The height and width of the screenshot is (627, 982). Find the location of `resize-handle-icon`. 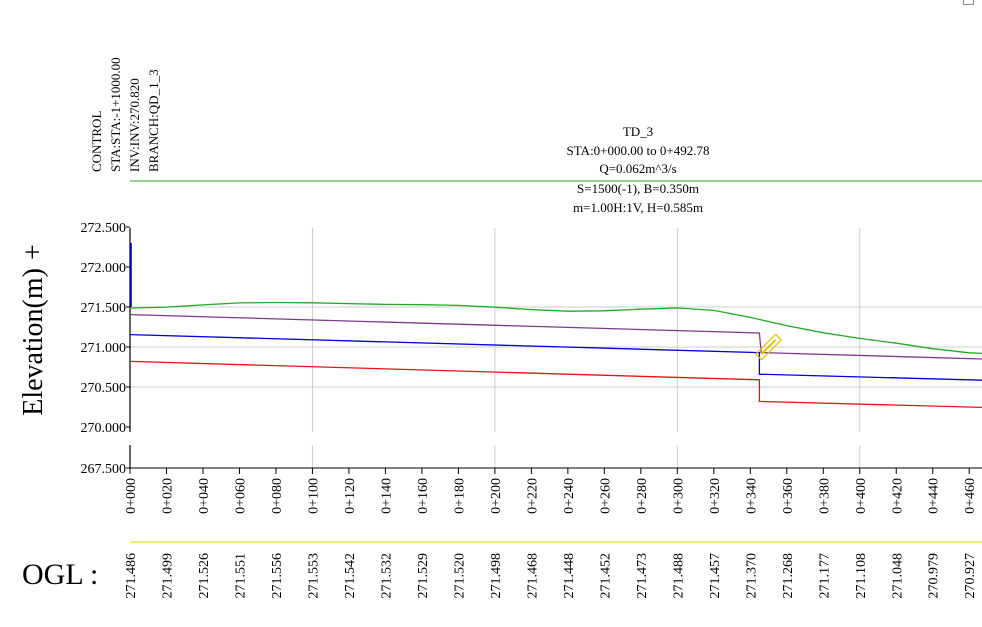

resize-handle-icon is located at coordinates (968, 2).